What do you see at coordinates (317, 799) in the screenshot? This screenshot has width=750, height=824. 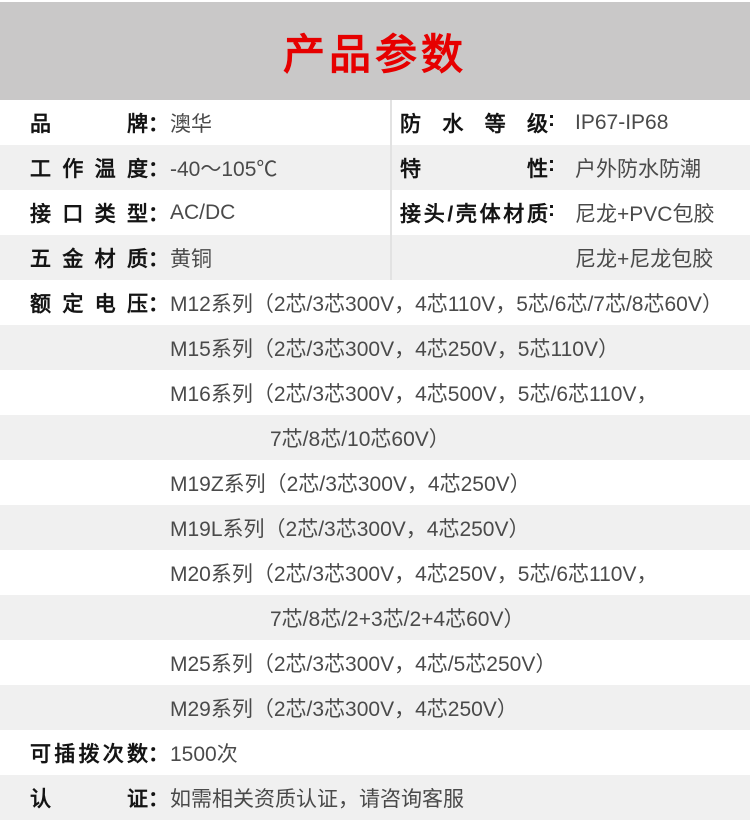 I see `certification-value: 如需相关资质认证，请咨询客服` at bounding box center [317, 799].